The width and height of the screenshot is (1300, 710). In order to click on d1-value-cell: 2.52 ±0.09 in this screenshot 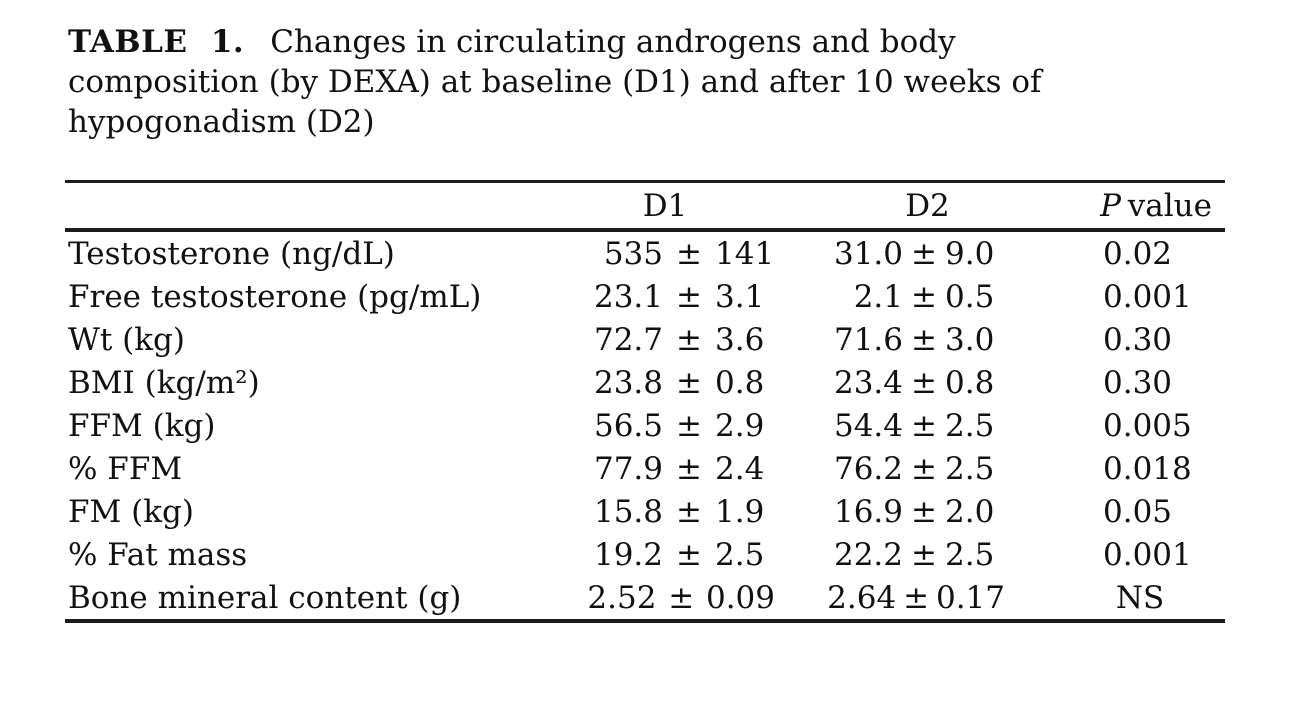, I will do `click(650, 598)`.